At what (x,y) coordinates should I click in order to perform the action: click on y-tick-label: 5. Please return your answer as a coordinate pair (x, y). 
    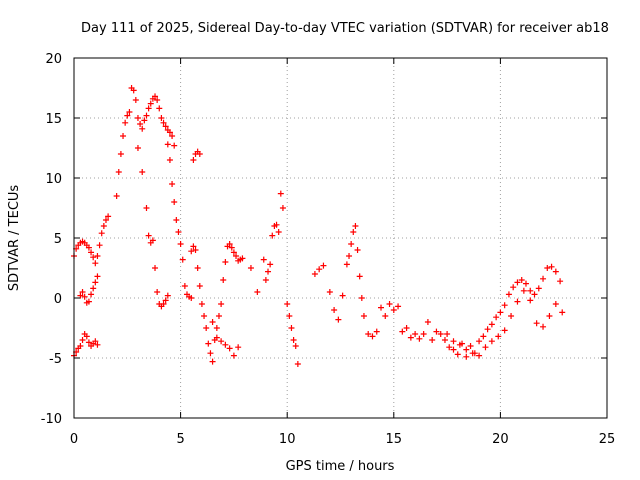
    Looking at the image, I should click on (58, 239).